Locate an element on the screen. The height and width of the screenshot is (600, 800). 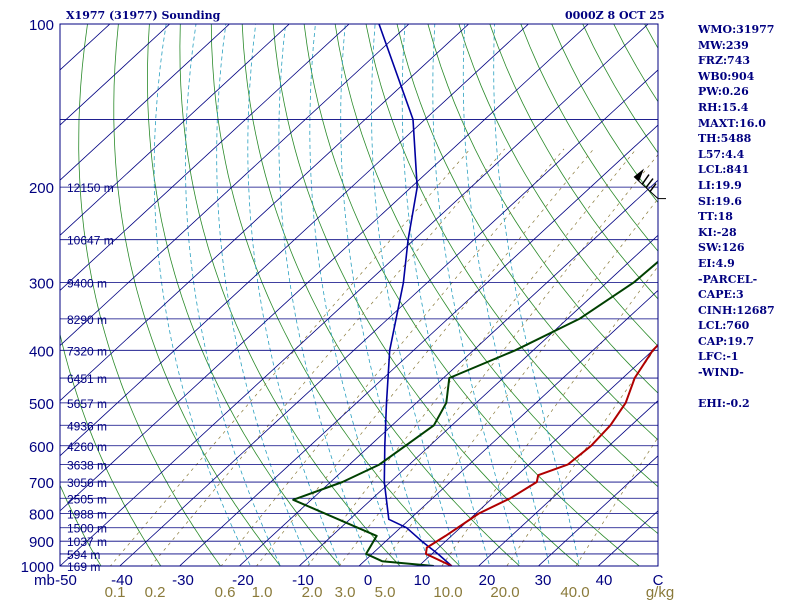
pressure-tick-label: 600 is located at coordinates (41, 447).